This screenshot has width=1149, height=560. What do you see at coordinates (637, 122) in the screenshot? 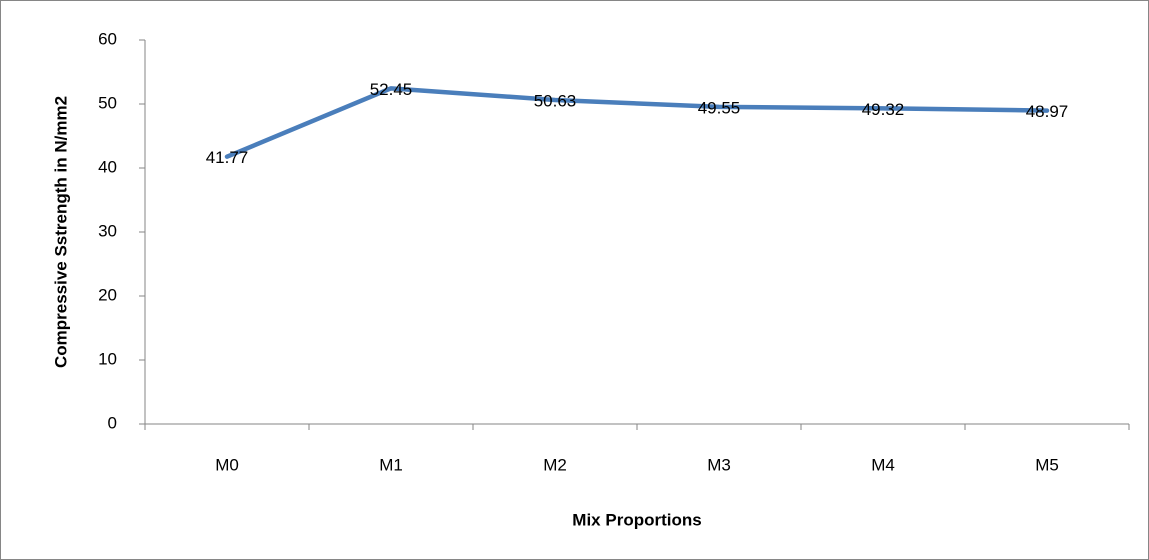
I see `line` at bounding box center [637, 122].